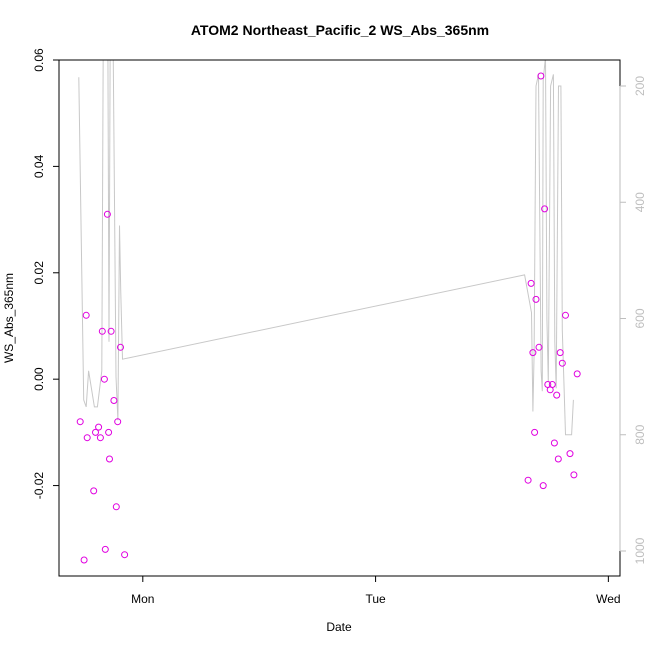  Describe the element at coordinates (39, 166) in the screenshot. I see `y-tick-label: 0.04` at that location.